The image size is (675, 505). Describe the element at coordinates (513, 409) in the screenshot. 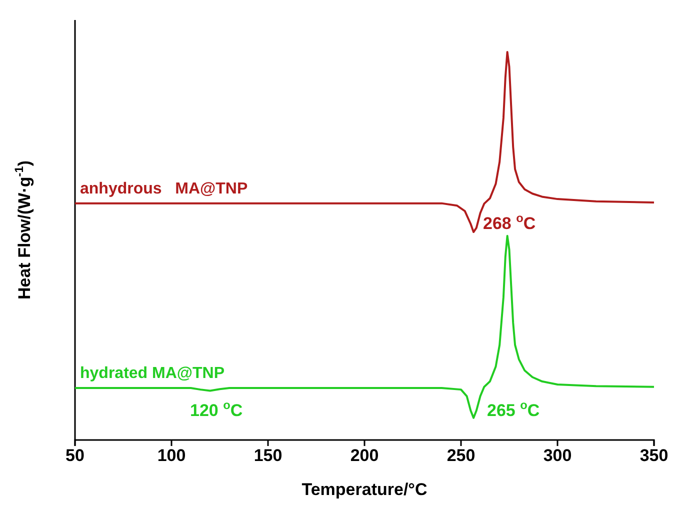

I see `annotation: 265 $^{o}$C` at that location.